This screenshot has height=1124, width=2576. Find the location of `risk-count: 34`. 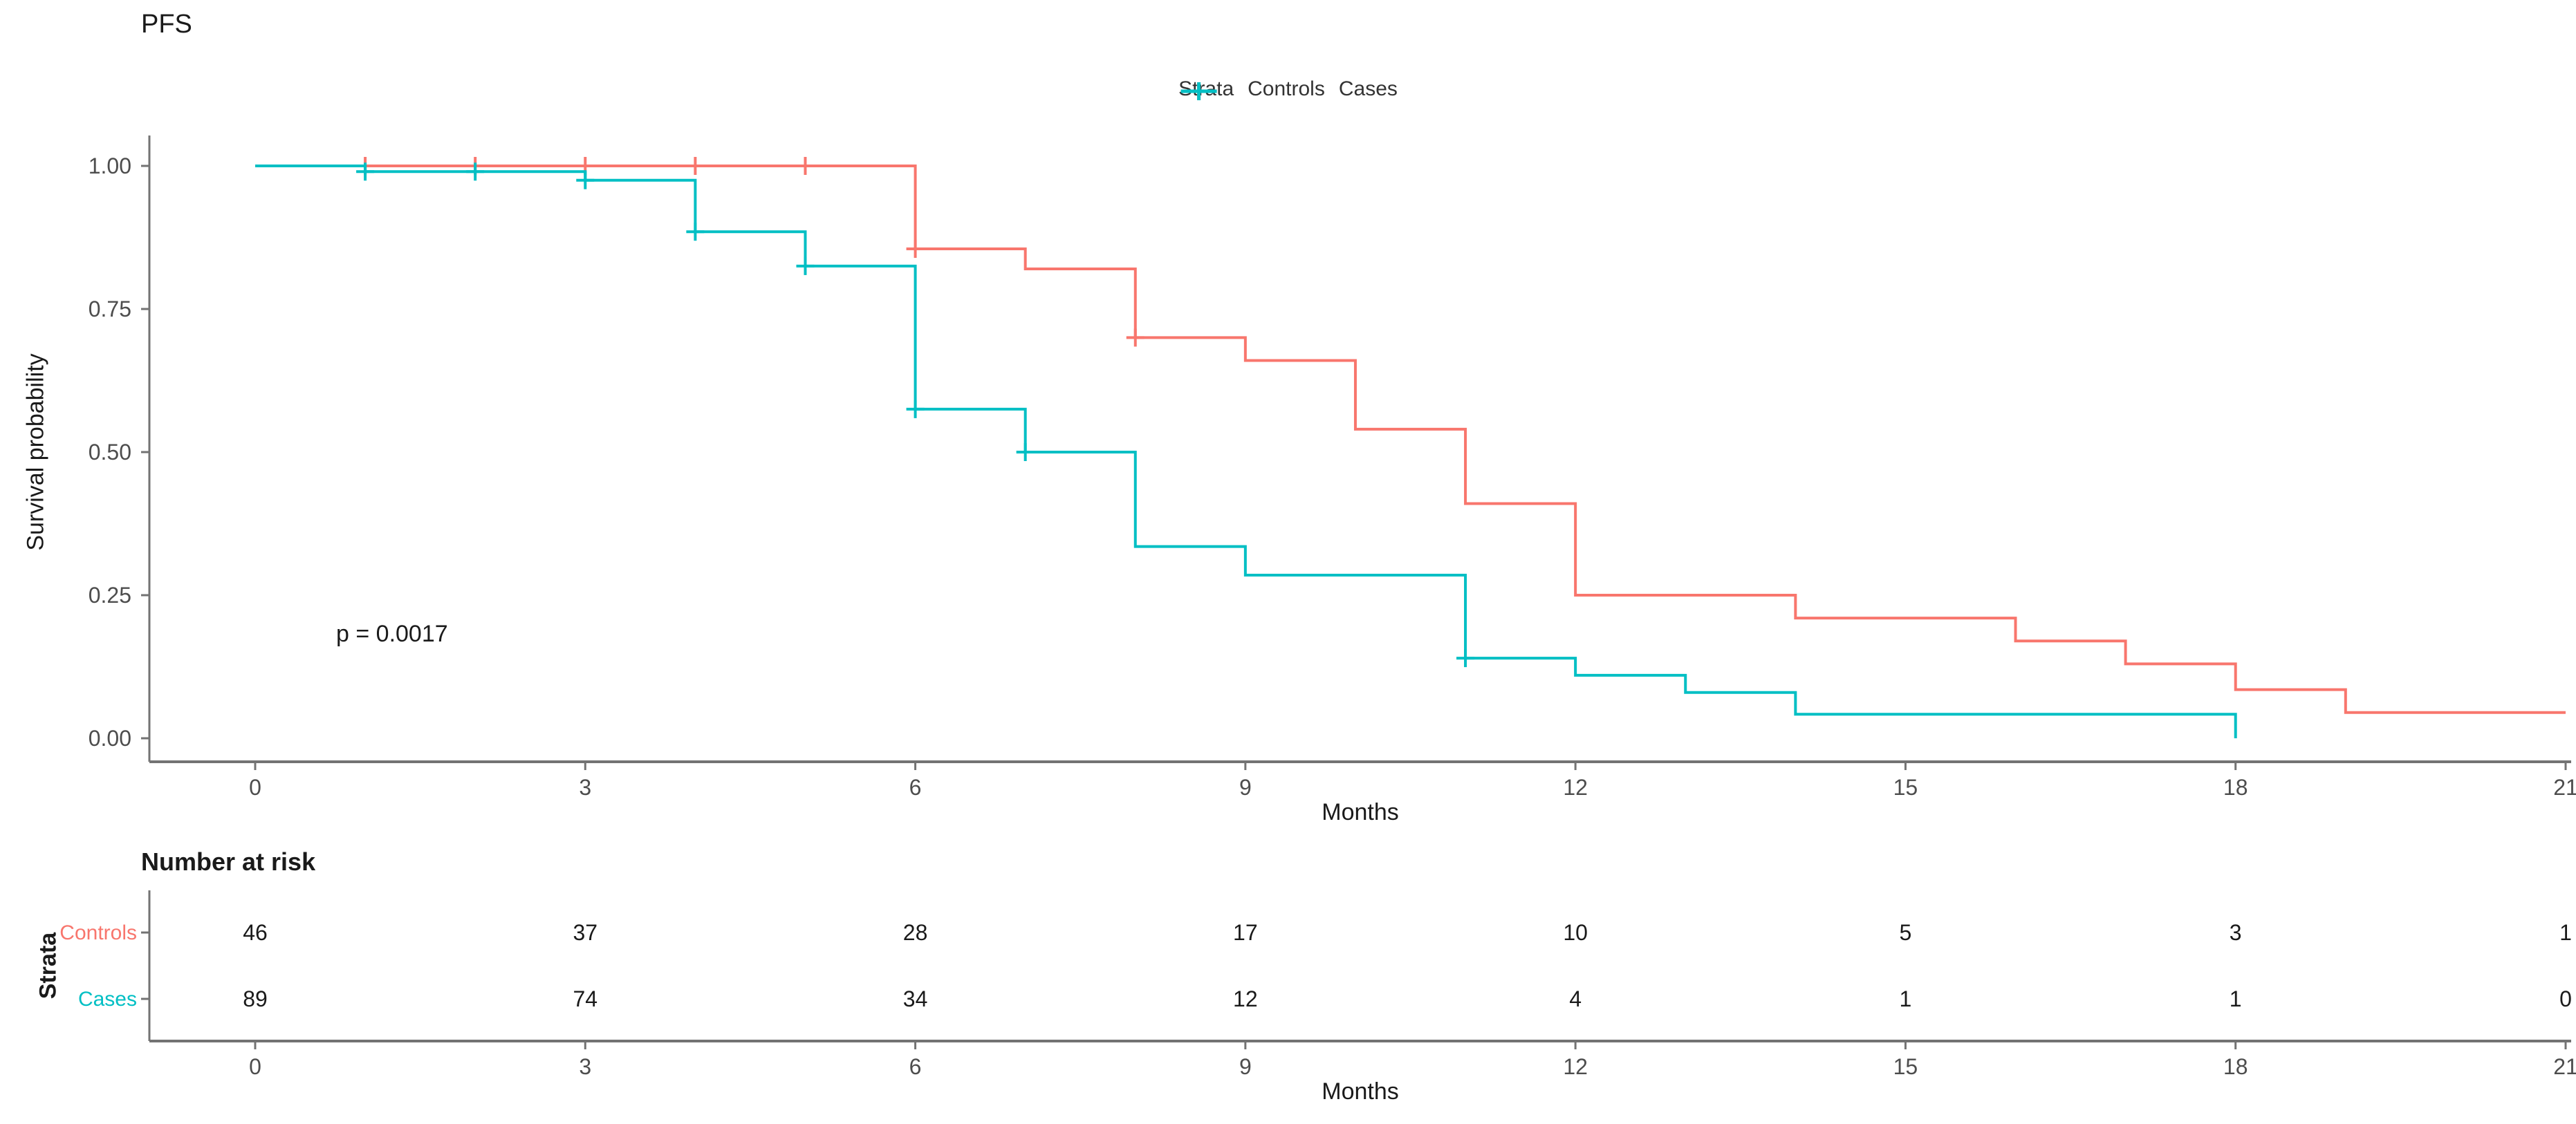

risk-count: 34 is located at coordinates (916, 998).